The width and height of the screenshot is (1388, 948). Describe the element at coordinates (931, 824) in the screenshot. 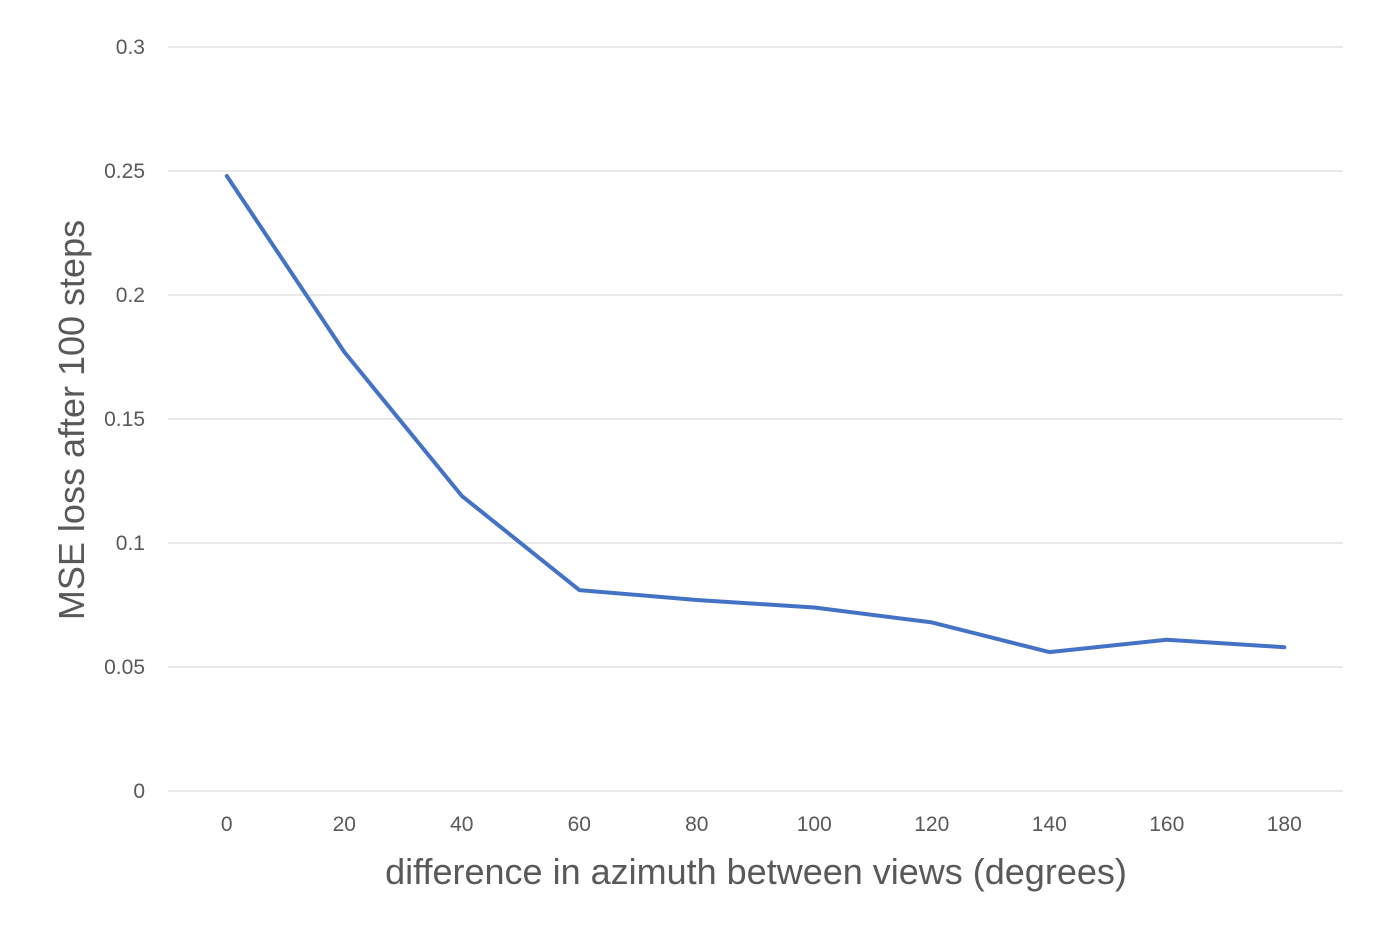

I see `x-tick-label: 120` at that location.